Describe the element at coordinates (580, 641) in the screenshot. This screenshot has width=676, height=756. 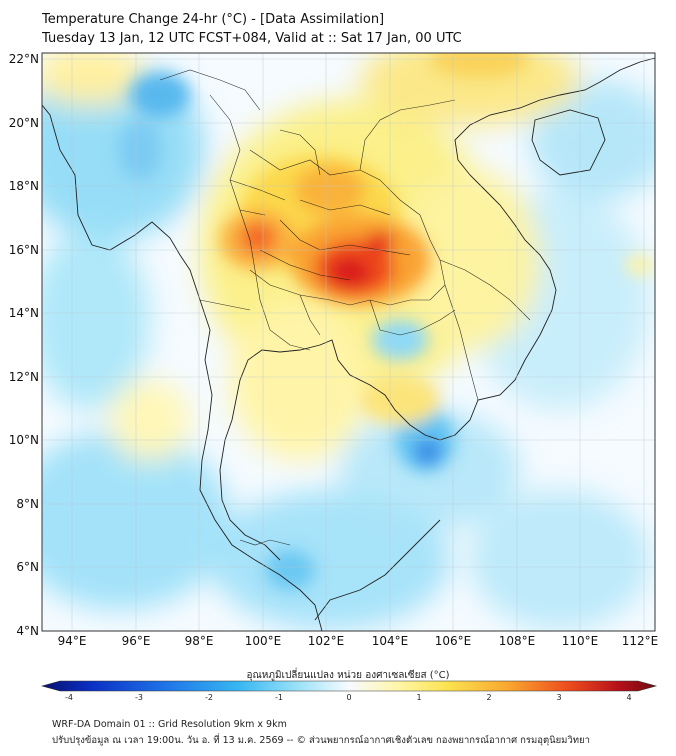
I see `lon-tick-110: 110°E` at that location.